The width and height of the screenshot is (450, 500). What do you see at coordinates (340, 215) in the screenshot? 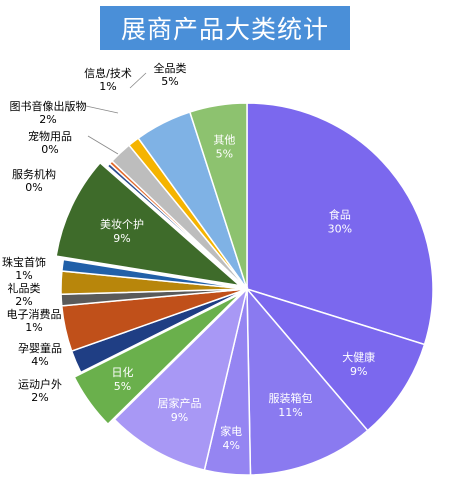
I see `slice-label: 食品` at bounding box center [340, 215].